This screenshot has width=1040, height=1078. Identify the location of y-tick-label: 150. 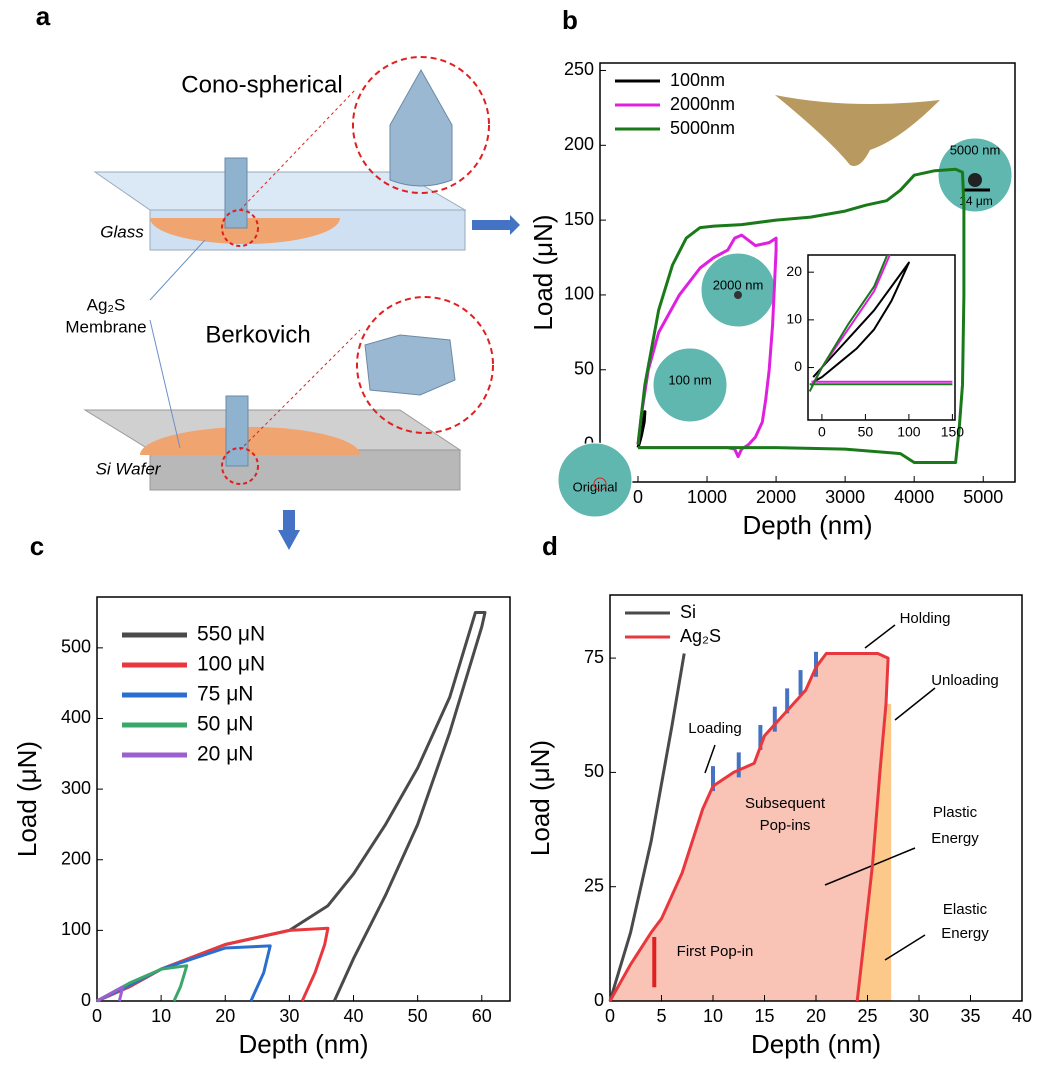
(579, 219).